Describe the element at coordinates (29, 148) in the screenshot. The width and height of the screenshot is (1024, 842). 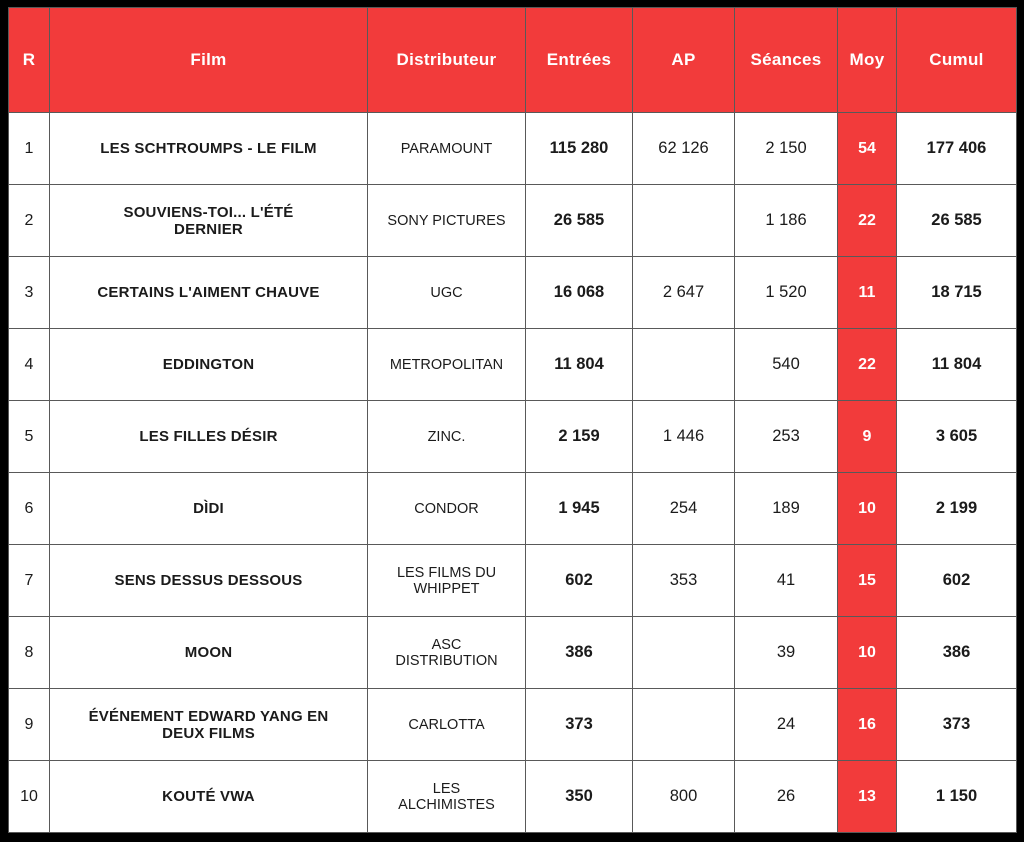
I see `cell-rank: 1` at that location.